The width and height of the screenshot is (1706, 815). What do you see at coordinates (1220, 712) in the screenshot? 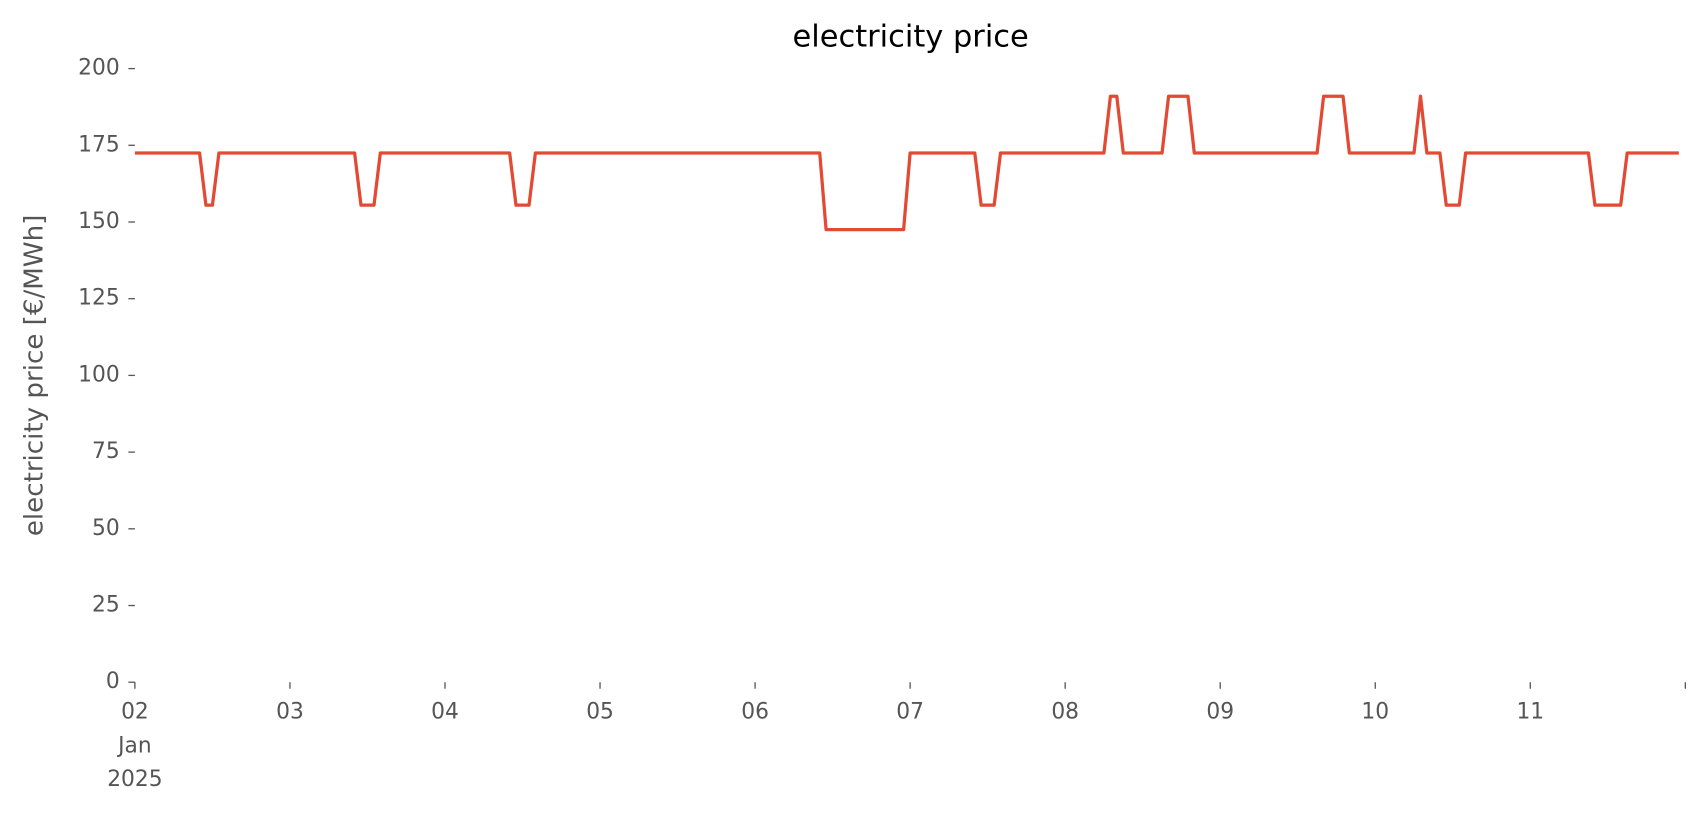
I see `x-tick-label: 09` at bounding box center [1220, 712].